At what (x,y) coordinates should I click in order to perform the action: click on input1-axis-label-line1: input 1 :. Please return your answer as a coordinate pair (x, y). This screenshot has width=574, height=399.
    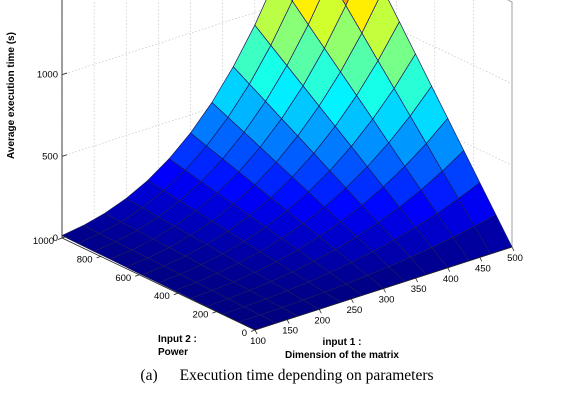
    Looking at the image, I should click on (342, 342).